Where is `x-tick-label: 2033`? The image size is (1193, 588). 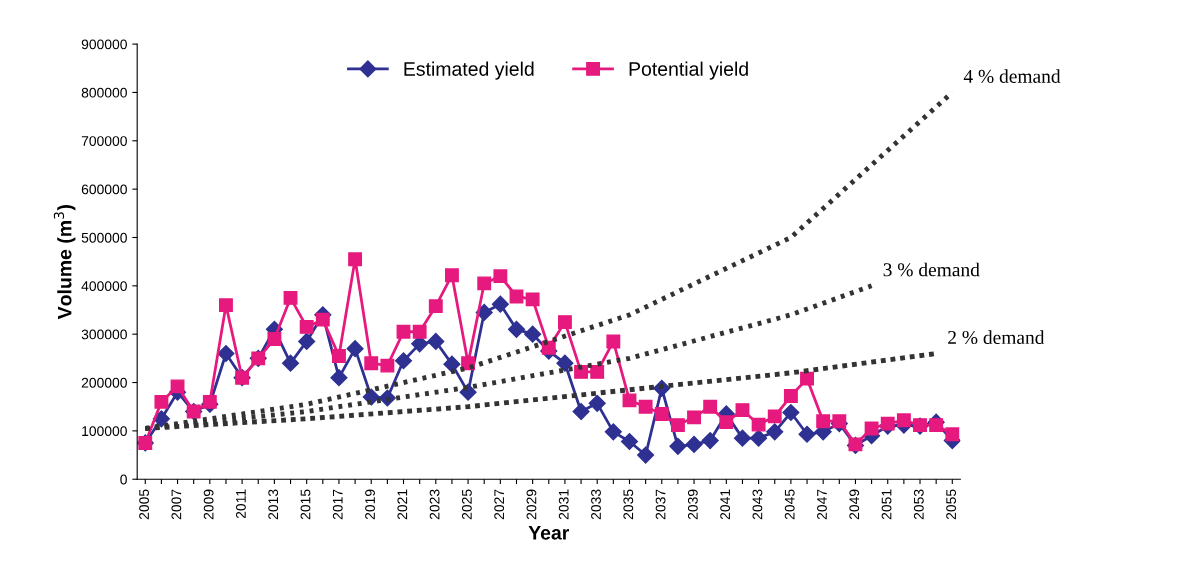 x-tick-label: 2033 is located at coordinates (596, 504).